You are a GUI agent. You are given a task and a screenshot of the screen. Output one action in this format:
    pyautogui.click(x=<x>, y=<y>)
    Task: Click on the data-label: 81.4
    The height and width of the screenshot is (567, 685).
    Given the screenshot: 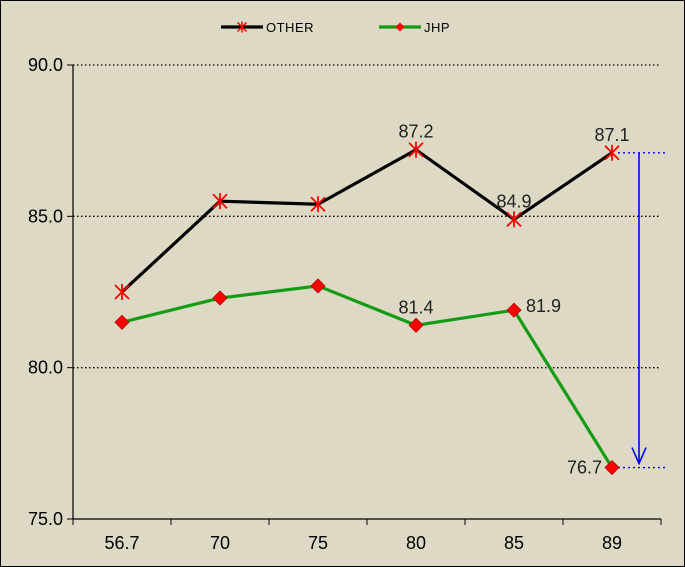 What is the action you would take?
    pyautogui.click(x=415, y=307)
    